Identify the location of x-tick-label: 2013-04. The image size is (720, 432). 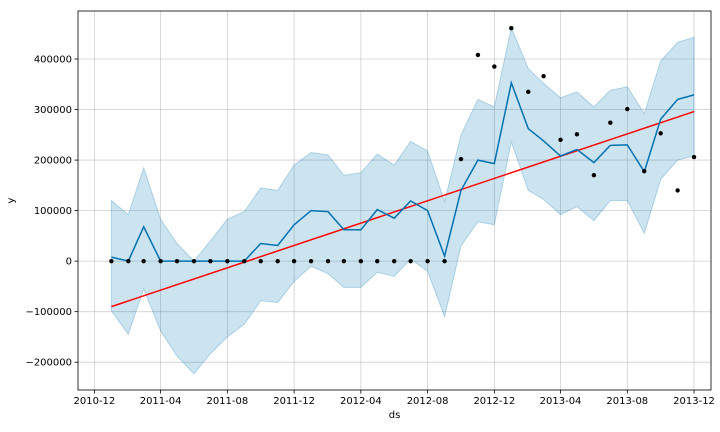
(561, 401).